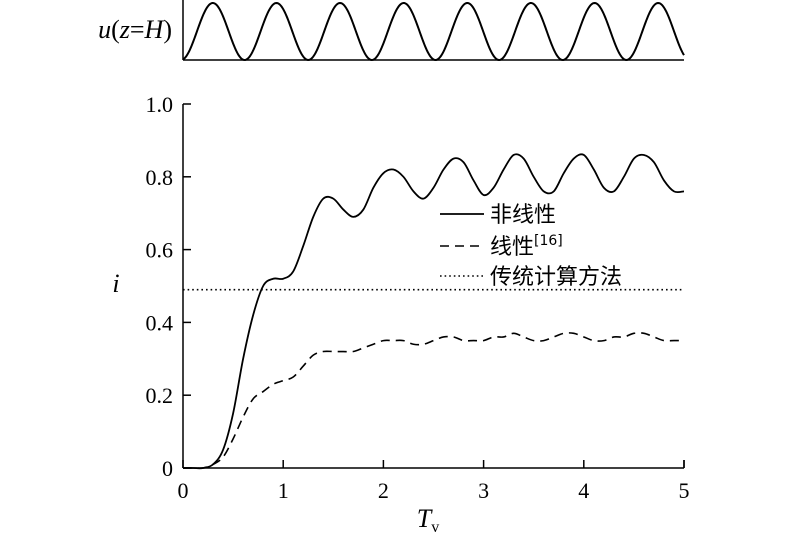  Describe the element at coordinates (115, 29) in the screenshot. I see `top-ylabel-paren-open: (` at that location.